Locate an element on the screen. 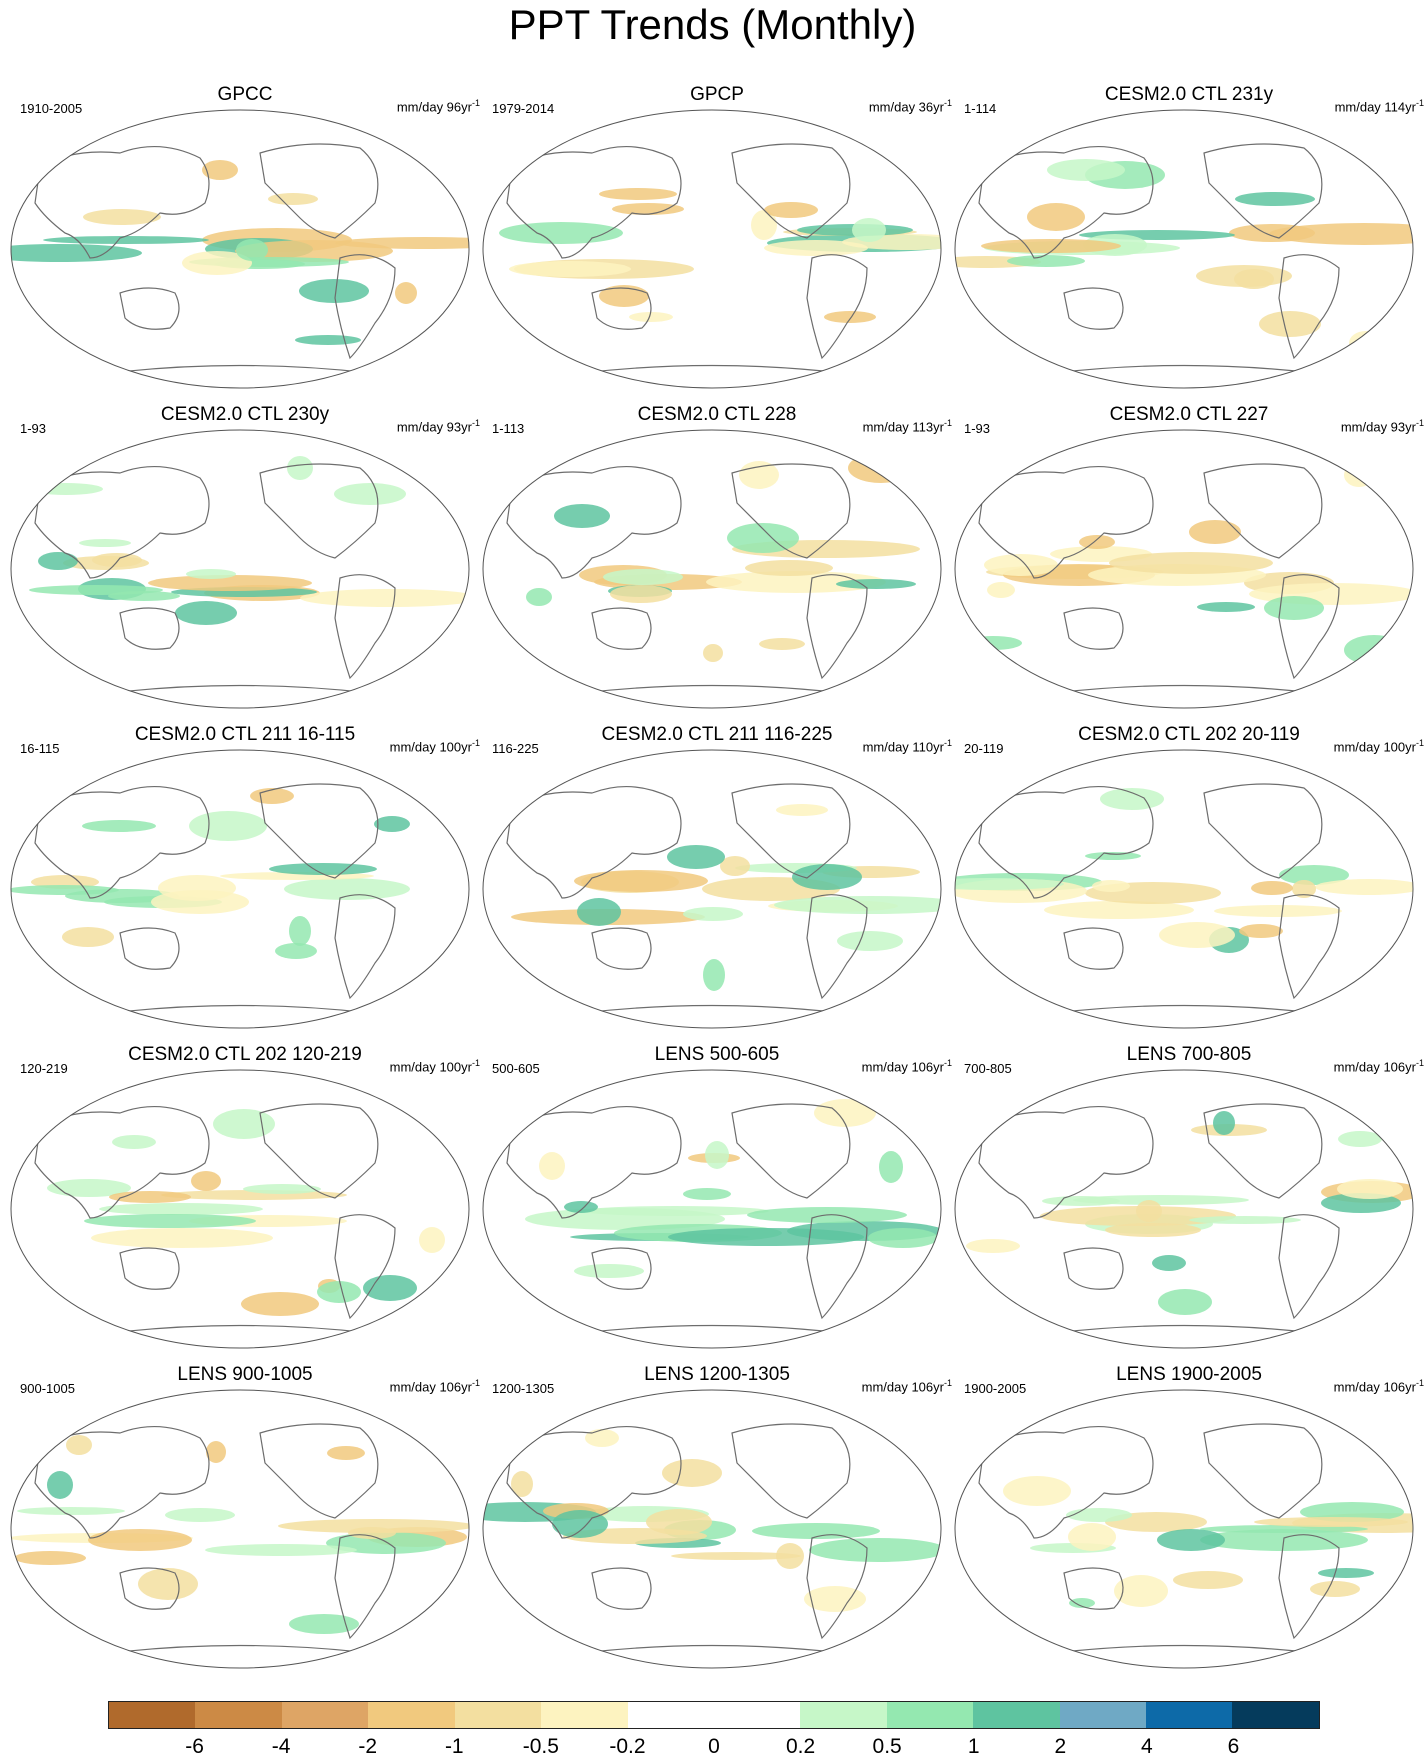 Image resolution: width=1425 pixels, height=1759 pixels. colorbar-tick-label: 2 is located at coordinates (1060, 1746).